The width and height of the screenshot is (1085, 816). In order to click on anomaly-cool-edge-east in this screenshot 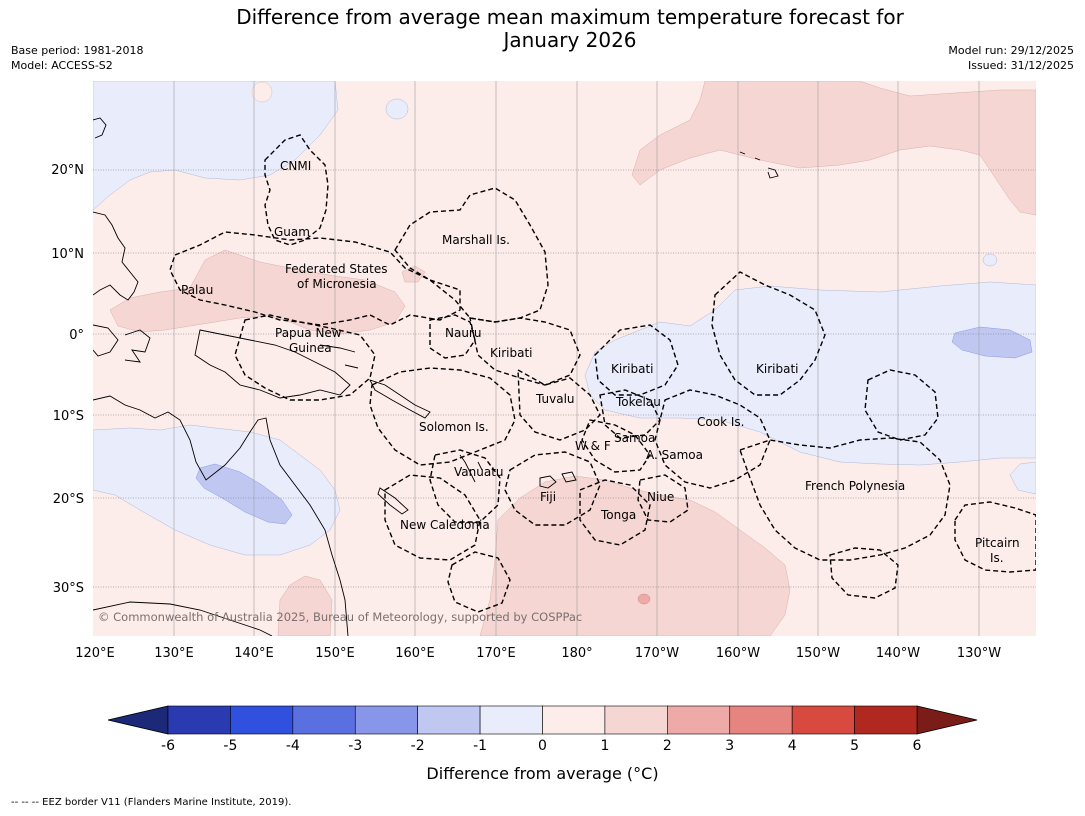, I will do `click(1022, 478)`.